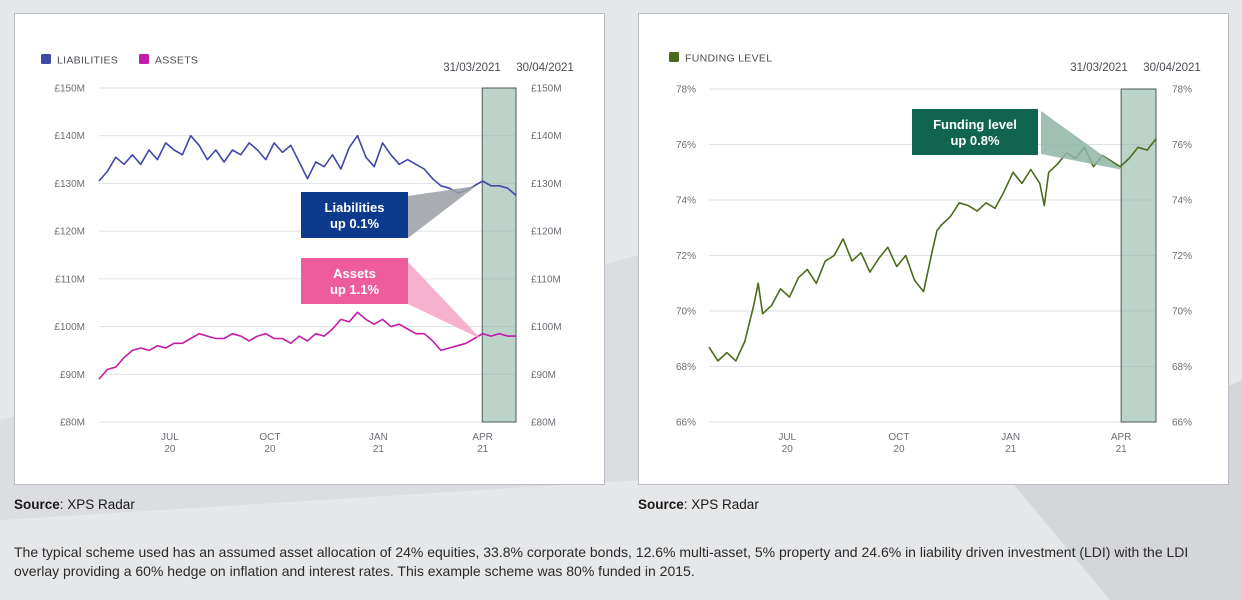 The image size is (1242, 600). What do you see at coordinates (543, 423) in the screenshot?
I see `y-tick-label-right: £80M` at bounding box center [543, 423].